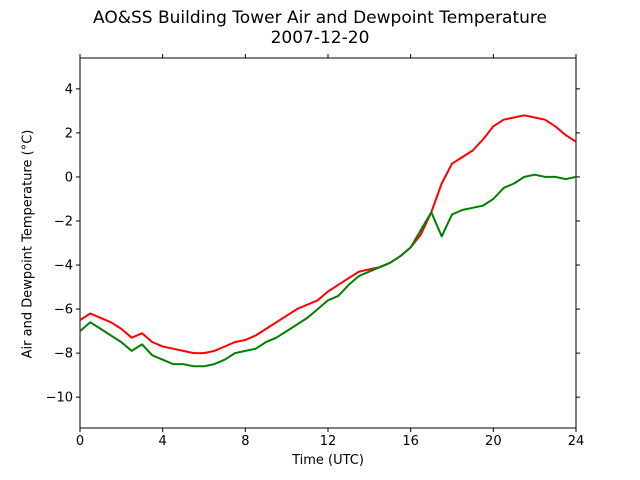 The width and height of the screenshot is (640, 480). What do you see at coordinates (328, 441) in the screenshot?
I see `x-tick-label: 12` at bounding box center [328, 441].